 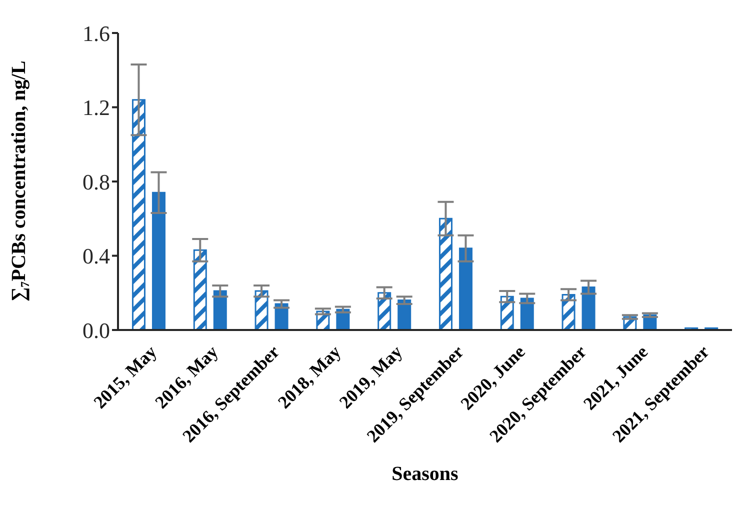 I want to click on y-tick-label: 0.0, so click(x=96, y=330).